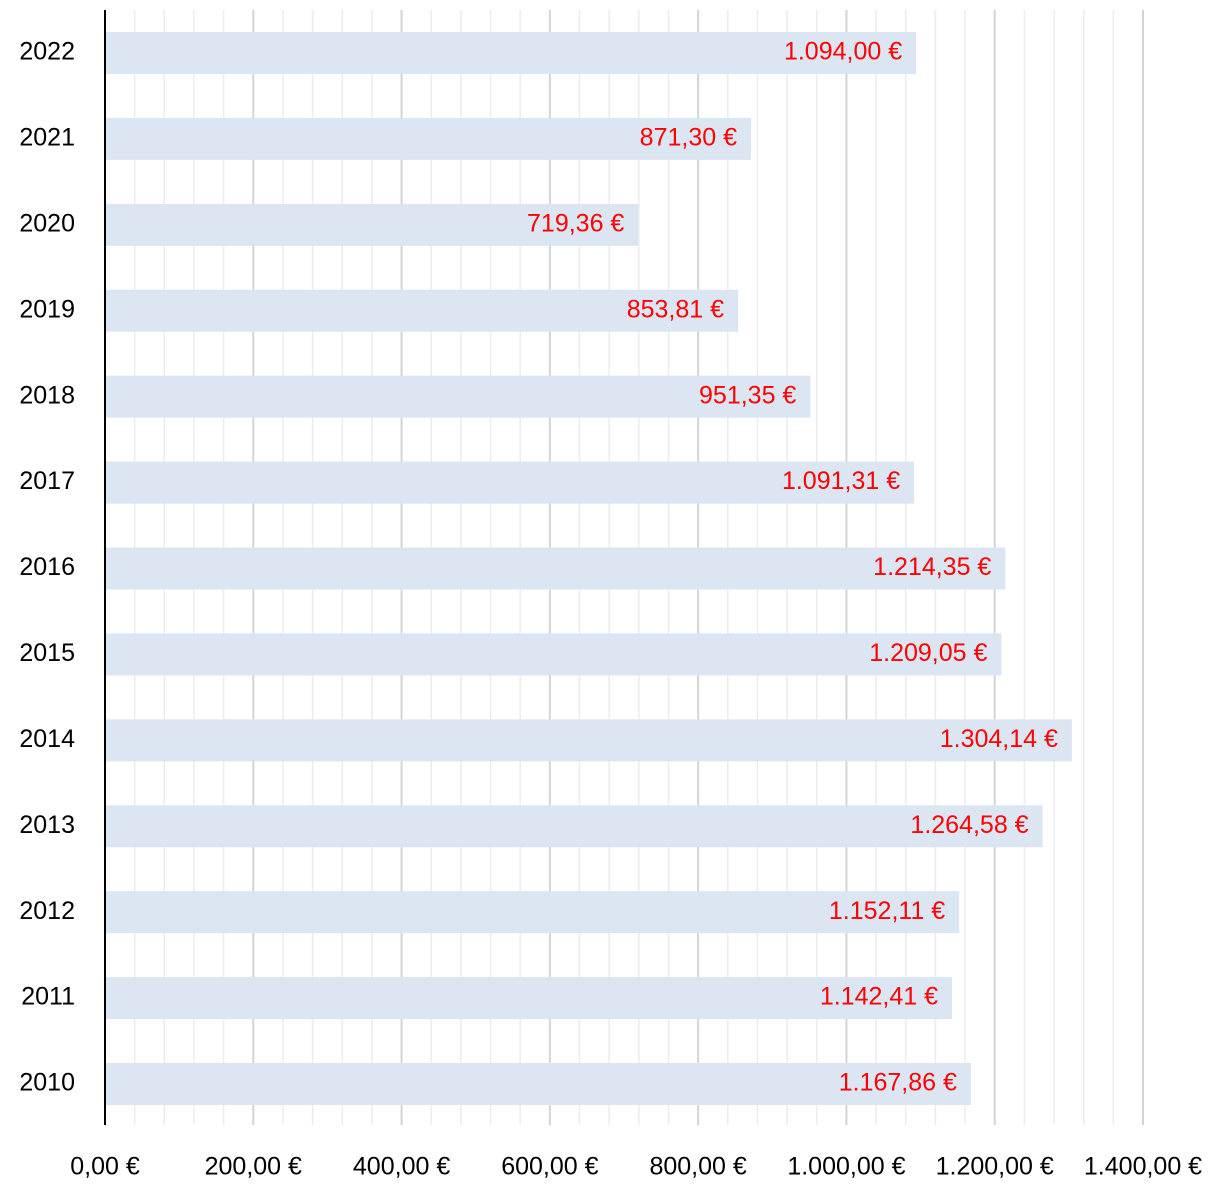  What do you see at coordinates (995, 1167) in the screenshot?
I see `x-tick-label: 1.200,00 €` at bounding box center [995, 1167].